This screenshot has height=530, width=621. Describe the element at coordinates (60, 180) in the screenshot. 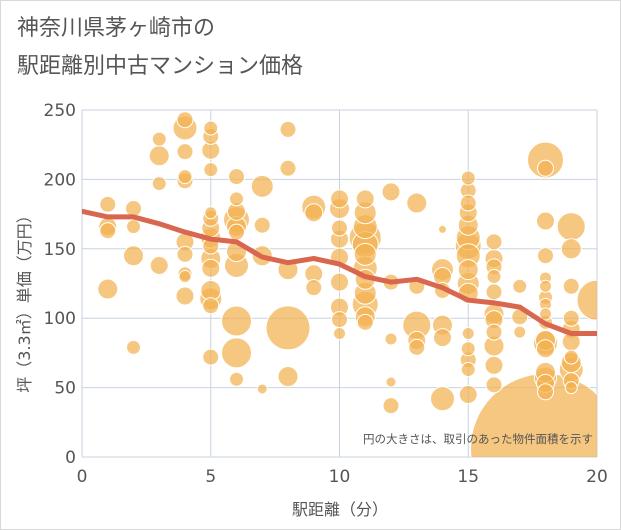

I see `y-tick-label: 200` at that location.